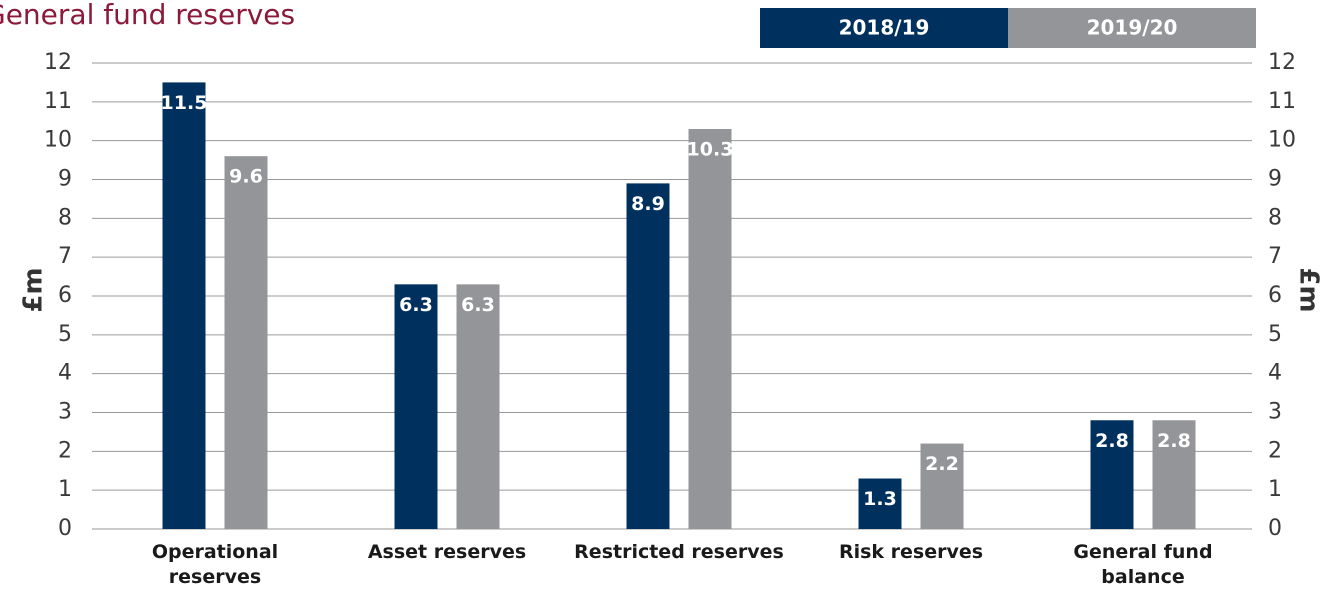 Image resolution: width=1340 pixels, height=596 pixels. What do you see at coordinates (1282, 140) in the screenshot?
I see `y2-tick-label: 10` at bounding box center [1282, 140].